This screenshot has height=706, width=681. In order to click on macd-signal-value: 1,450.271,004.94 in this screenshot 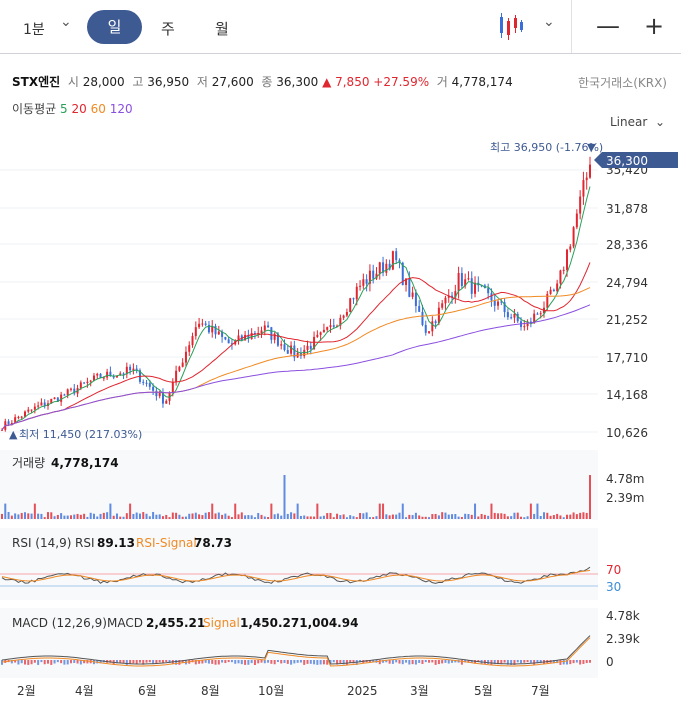, I will do `click(299, 623)`.